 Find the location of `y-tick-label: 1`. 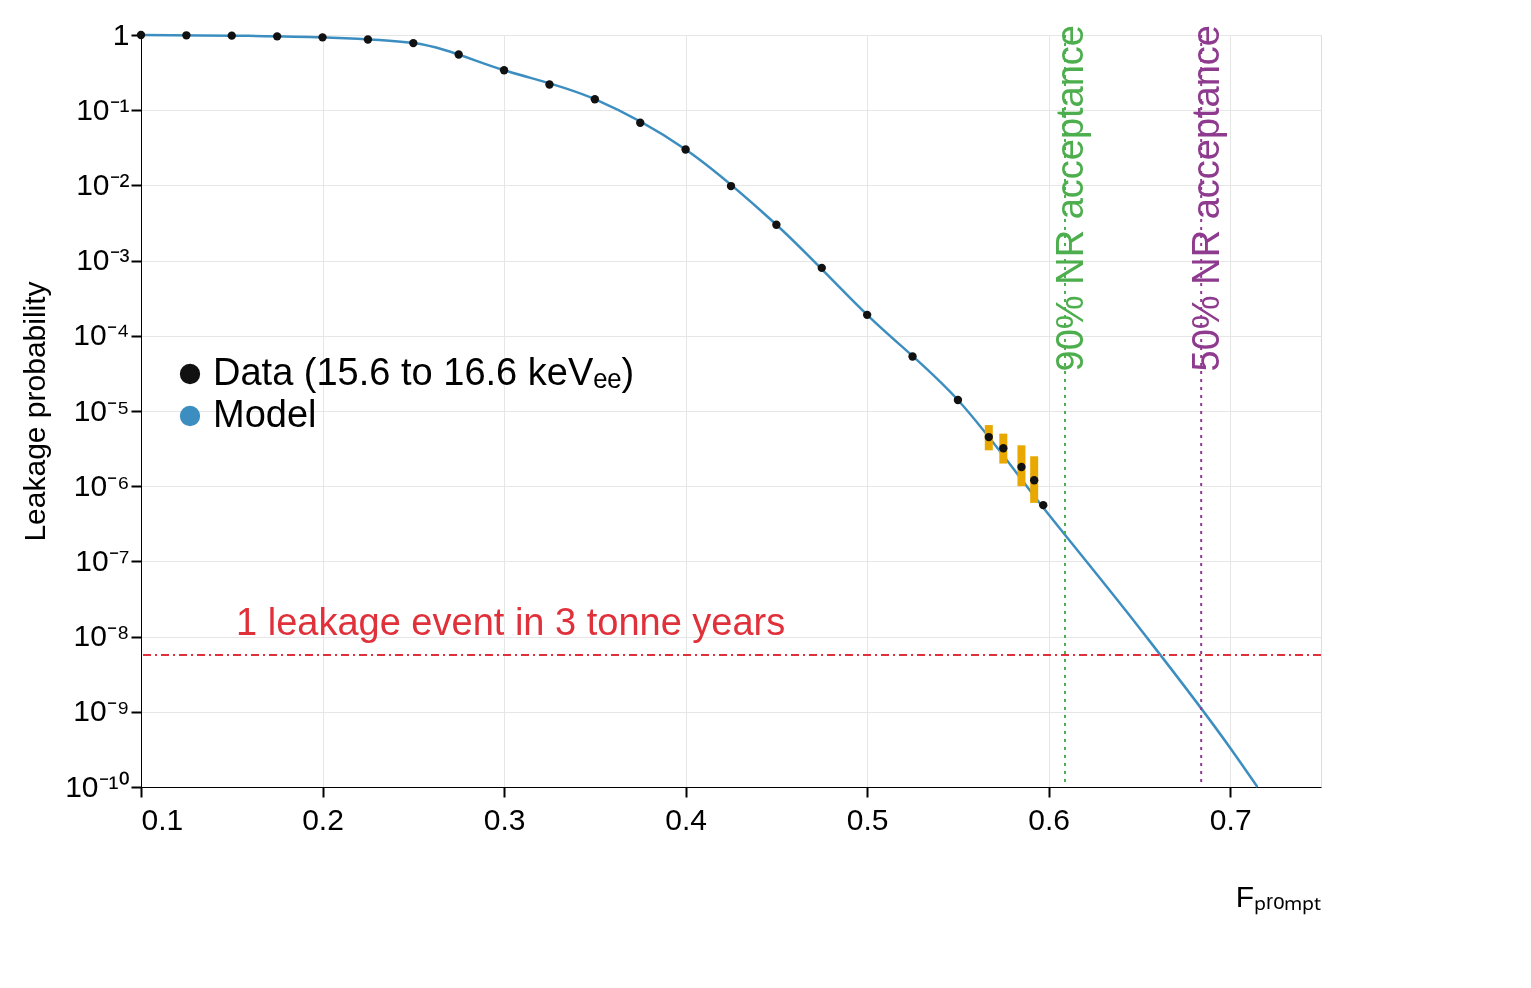

y-tick-label: 1 is located at coordinates (121, 34).